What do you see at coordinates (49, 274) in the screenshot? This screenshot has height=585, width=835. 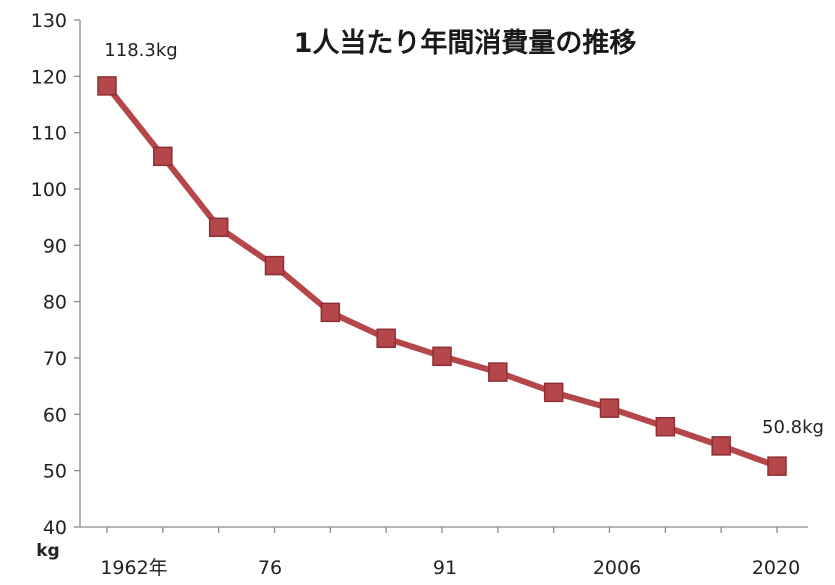 I see `y-tick-labels: 40 50 60 70 80 90 100 110 120 130` at bounding box center [49, 274].